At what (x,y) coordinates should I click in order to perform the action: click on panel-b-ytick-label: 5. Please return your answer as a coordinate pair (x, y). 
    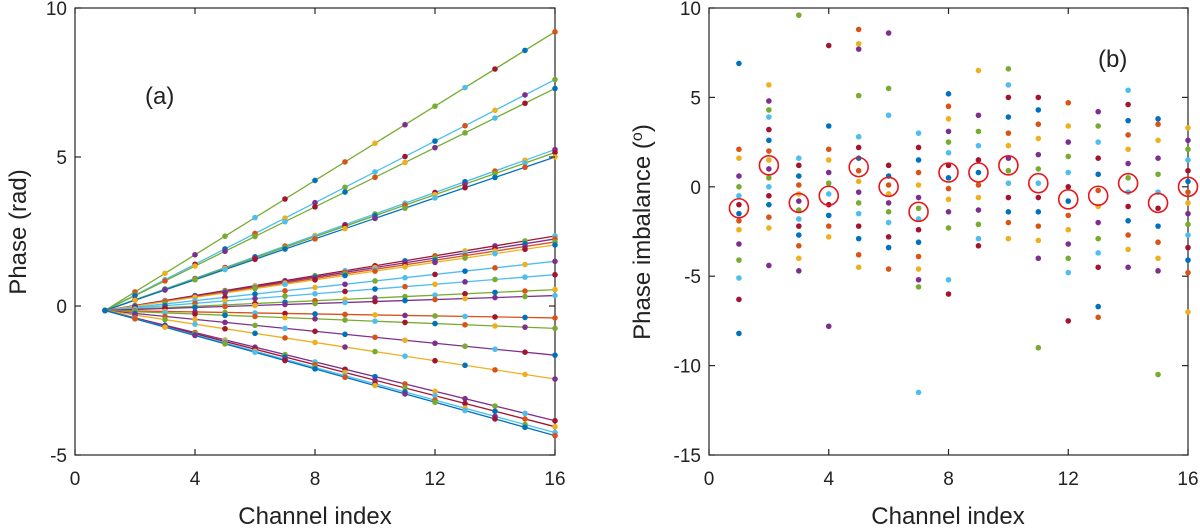
    Looking at the image, I should click on (695, 98).